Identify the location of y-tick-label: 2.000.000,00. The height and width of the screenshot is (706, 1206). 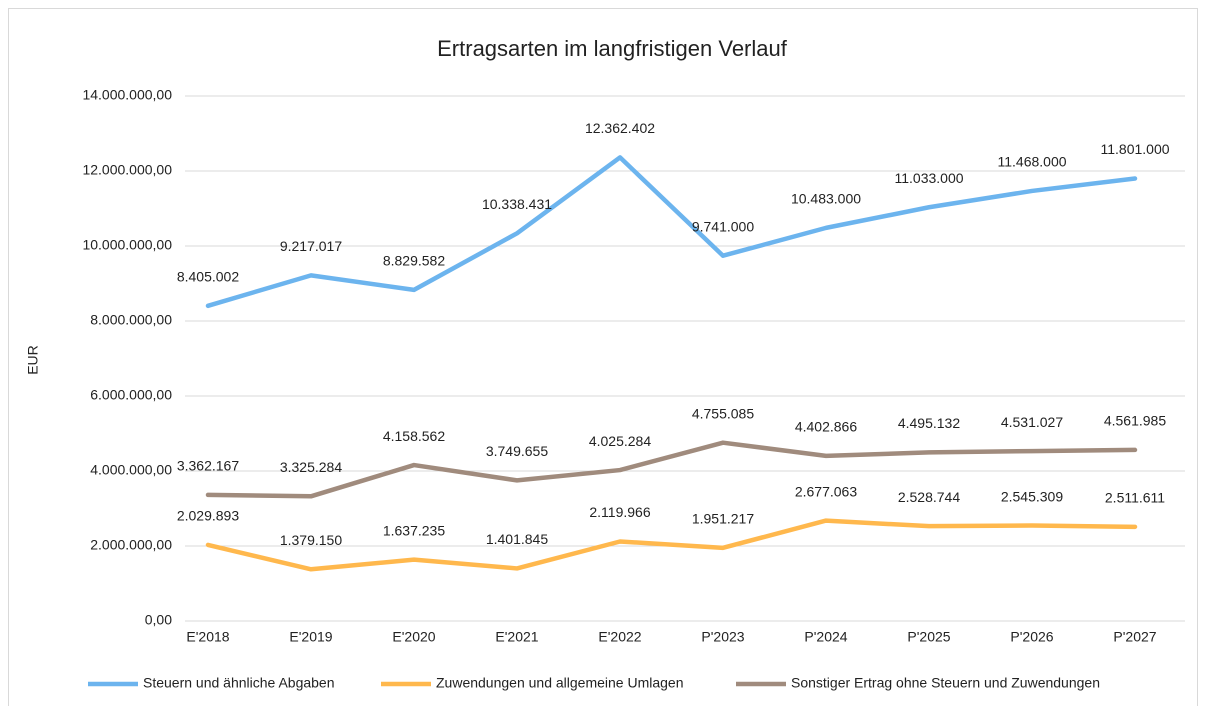
(131, 545).